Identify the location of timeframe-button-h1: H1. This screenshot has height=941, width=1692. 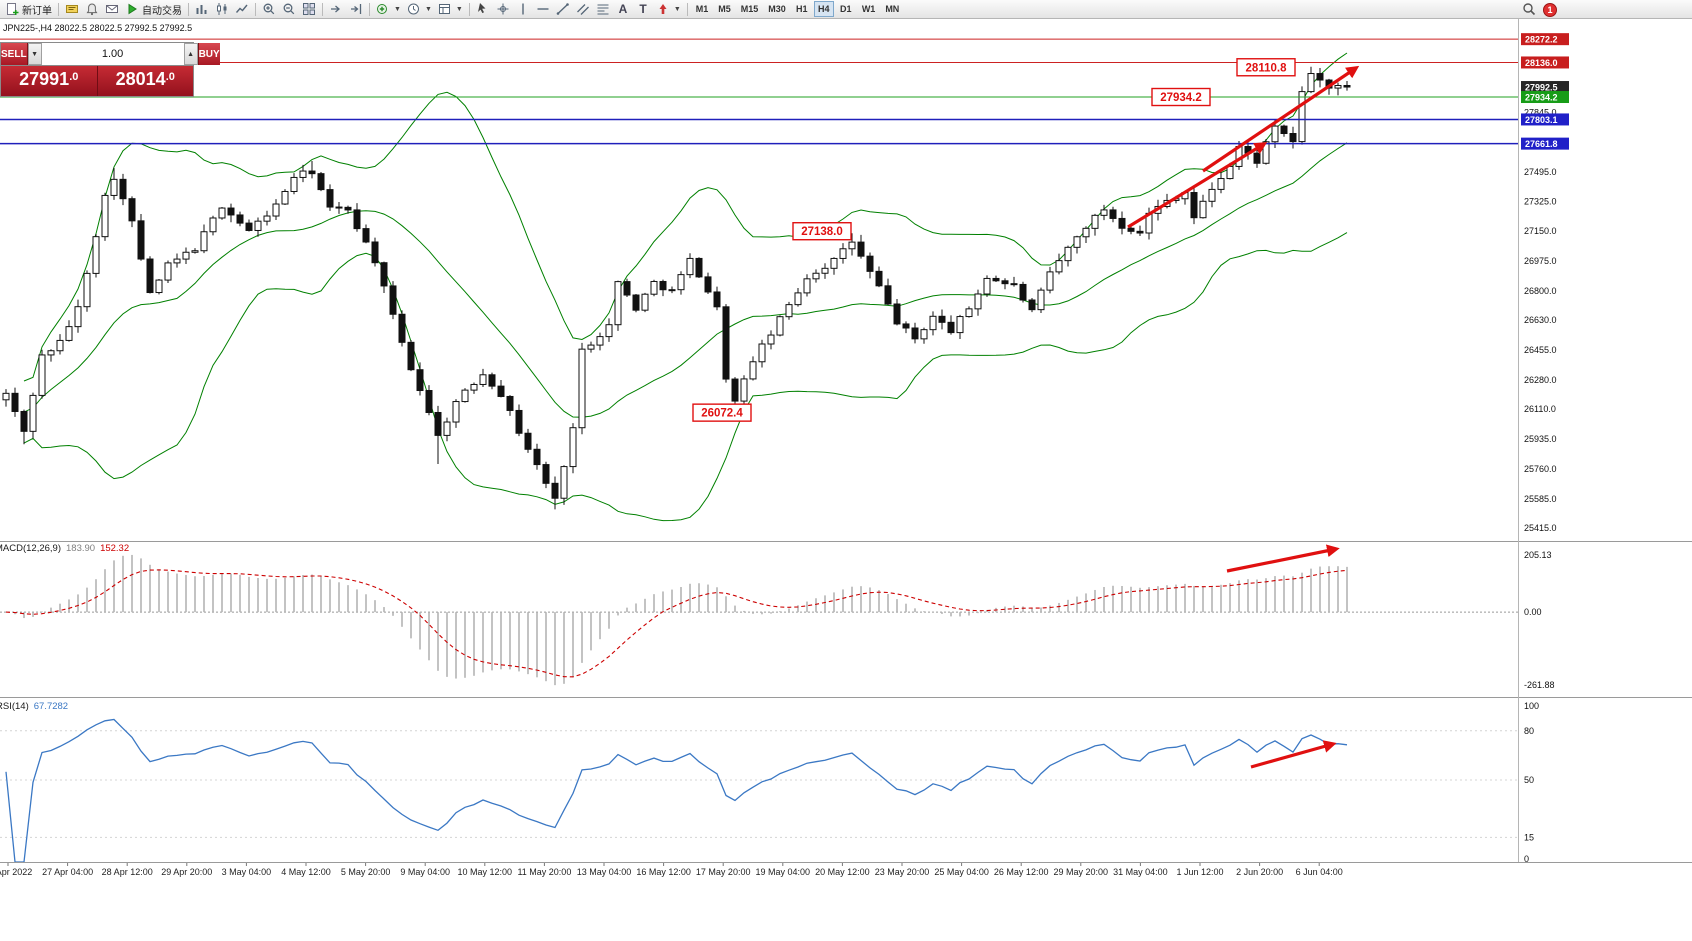
(802, 9).